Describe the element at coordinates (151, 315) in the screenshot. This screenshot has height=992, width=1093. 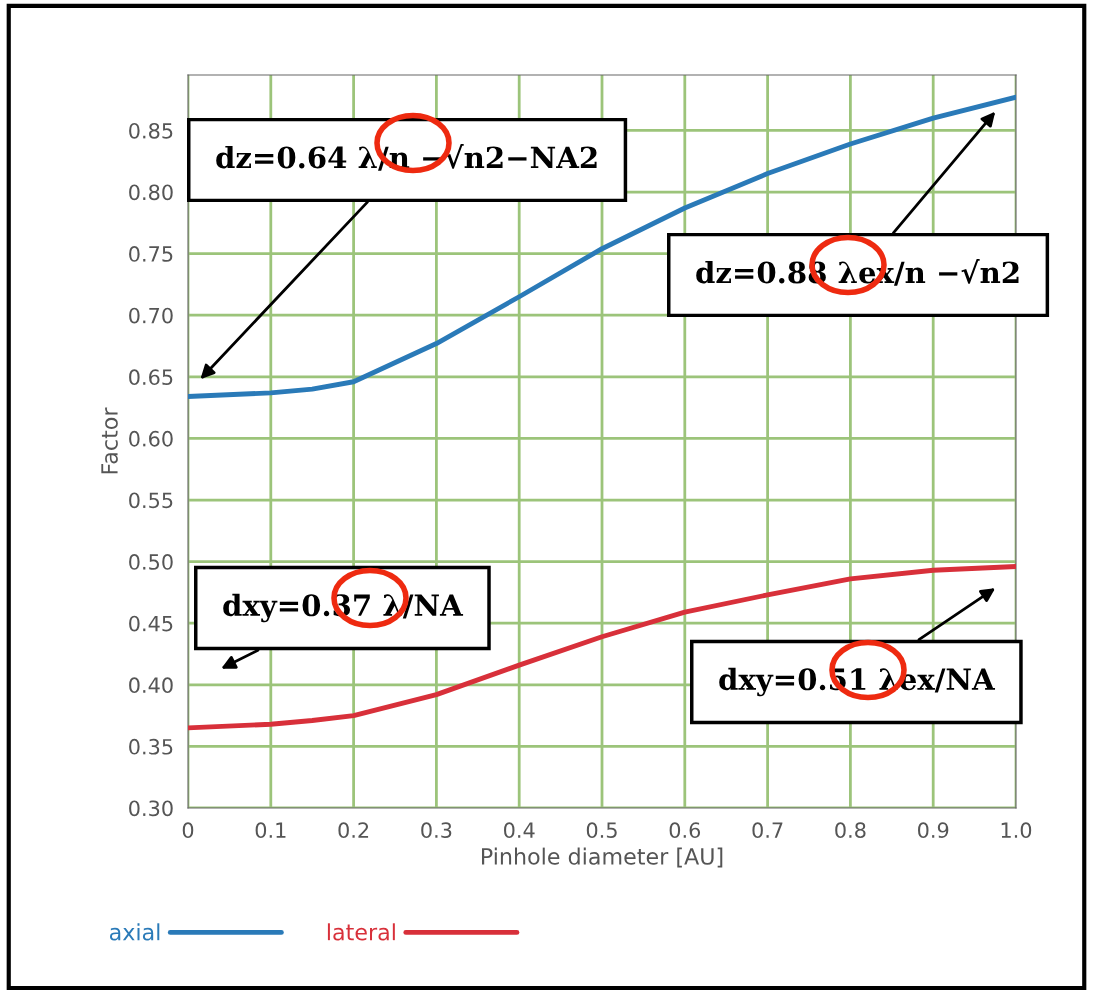
I see `y-tick-label: 0.70` at that location.